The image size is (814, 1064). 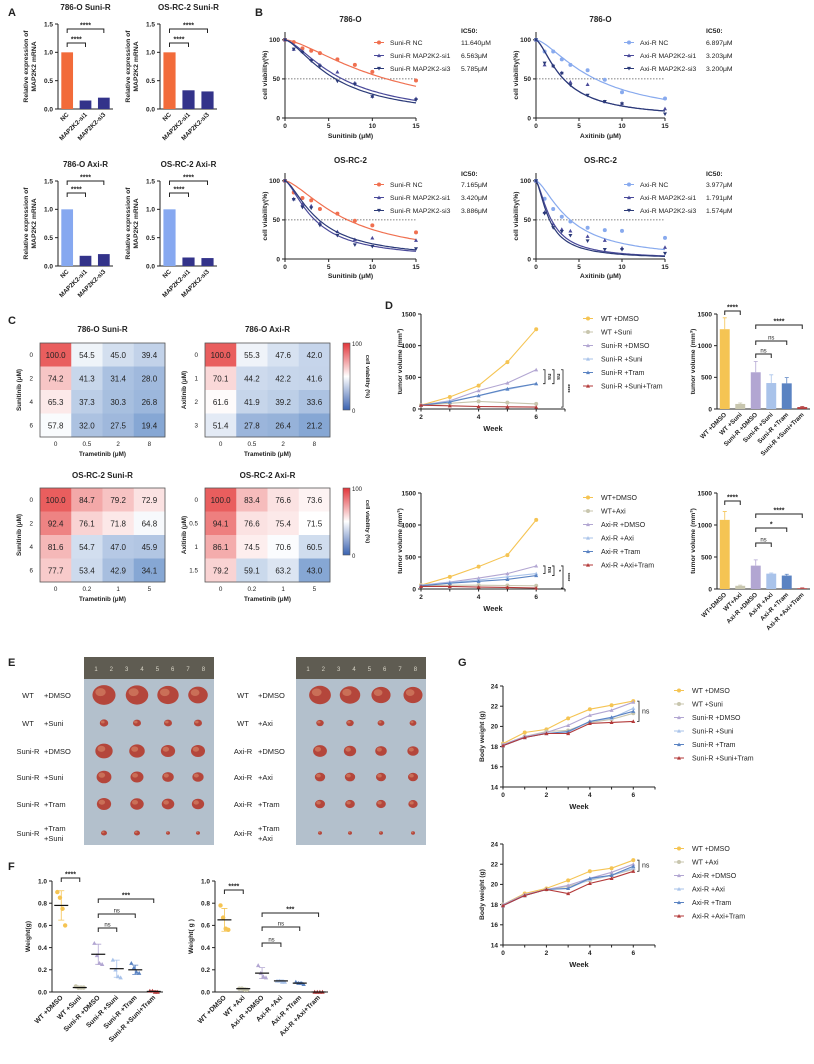 What do you see at coordinates (714, 31) in the screenshot?
I see `ic50-header: IC50:` at bounding box center [714, 31].